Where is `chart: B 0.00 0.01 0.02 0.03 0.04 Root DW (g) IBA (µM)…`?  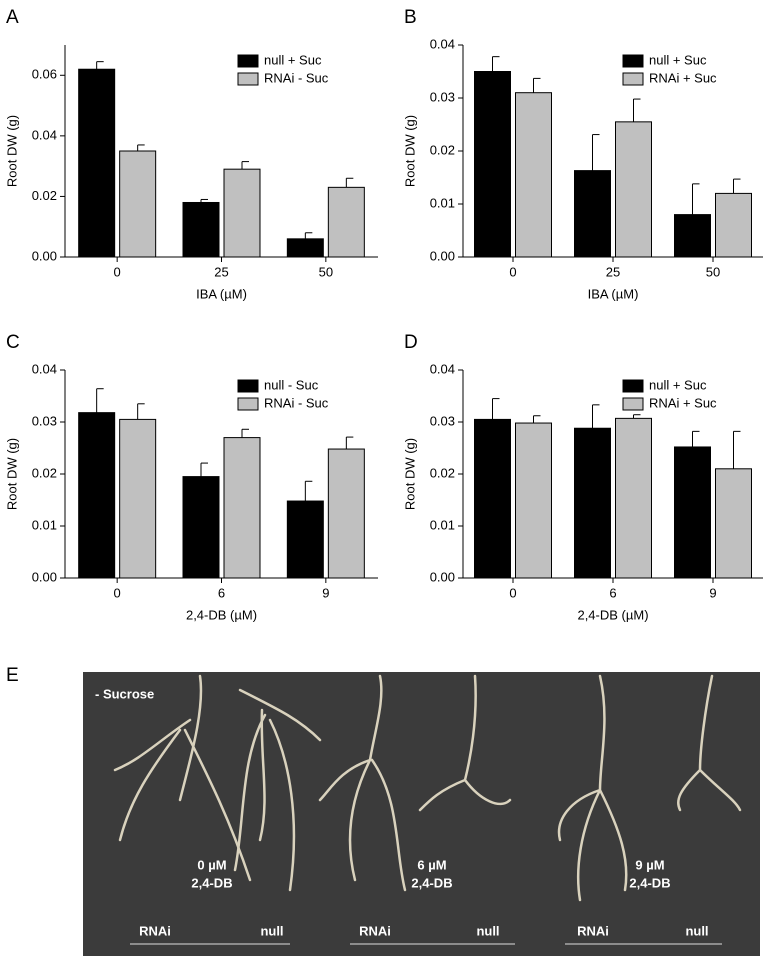
chart: B 0.00 0.01 0.02 0.03 0.04 Root DW (g) IBA (µM)… is located at coordinates (582, 154).